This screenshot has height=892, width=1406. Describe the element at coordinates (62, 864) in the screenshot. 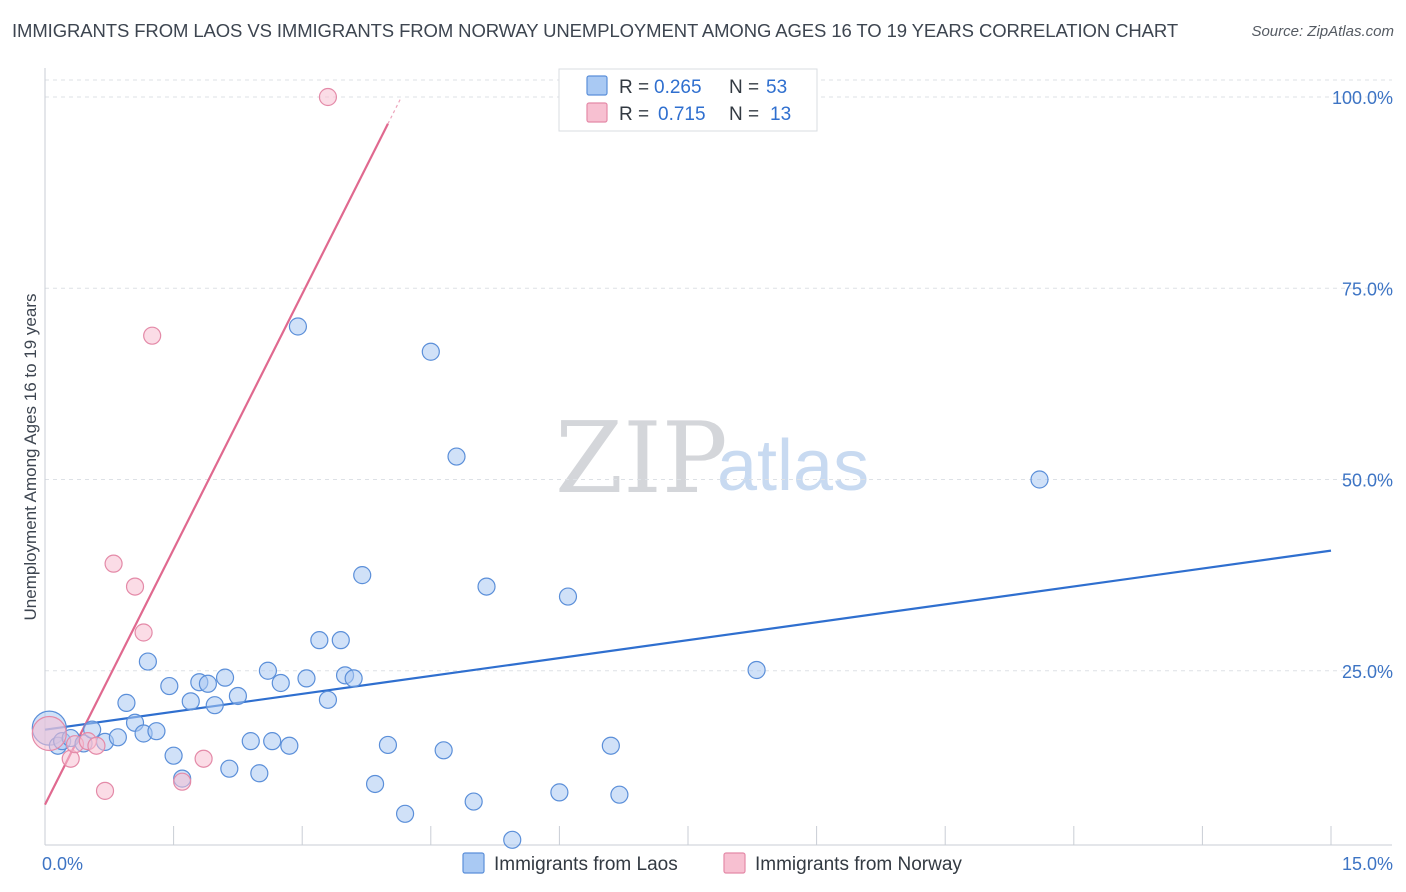

I see `x-tick-label-min: 0.0%` at that location.